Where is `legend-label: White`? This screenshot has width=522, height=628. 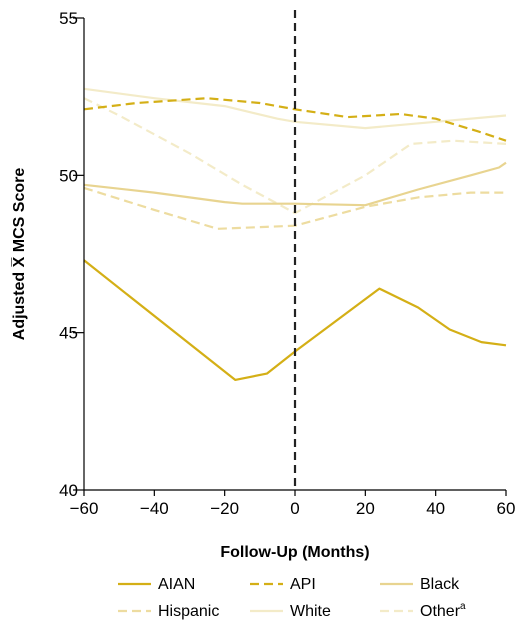 legend-label: White is located at coordinates (310, 611).